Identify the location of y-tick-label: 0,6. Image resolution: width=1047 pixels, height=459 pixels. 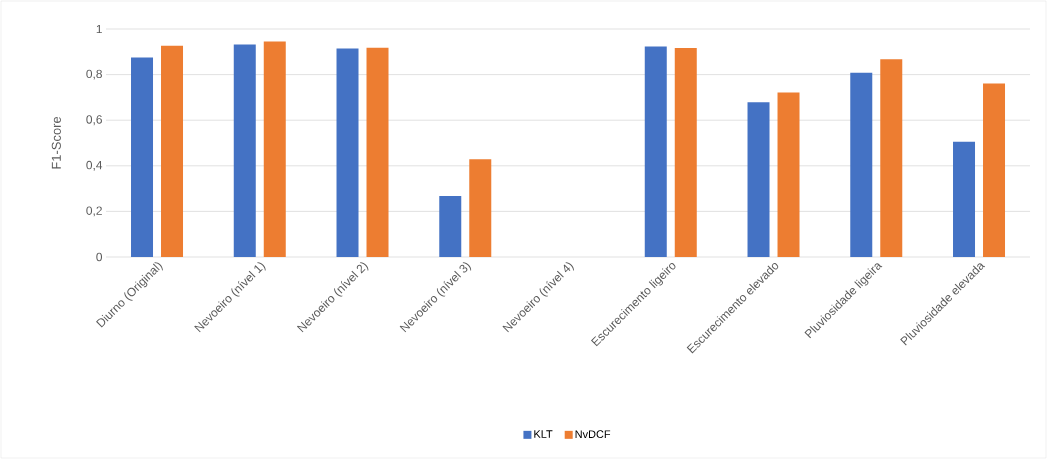
(94, 120).